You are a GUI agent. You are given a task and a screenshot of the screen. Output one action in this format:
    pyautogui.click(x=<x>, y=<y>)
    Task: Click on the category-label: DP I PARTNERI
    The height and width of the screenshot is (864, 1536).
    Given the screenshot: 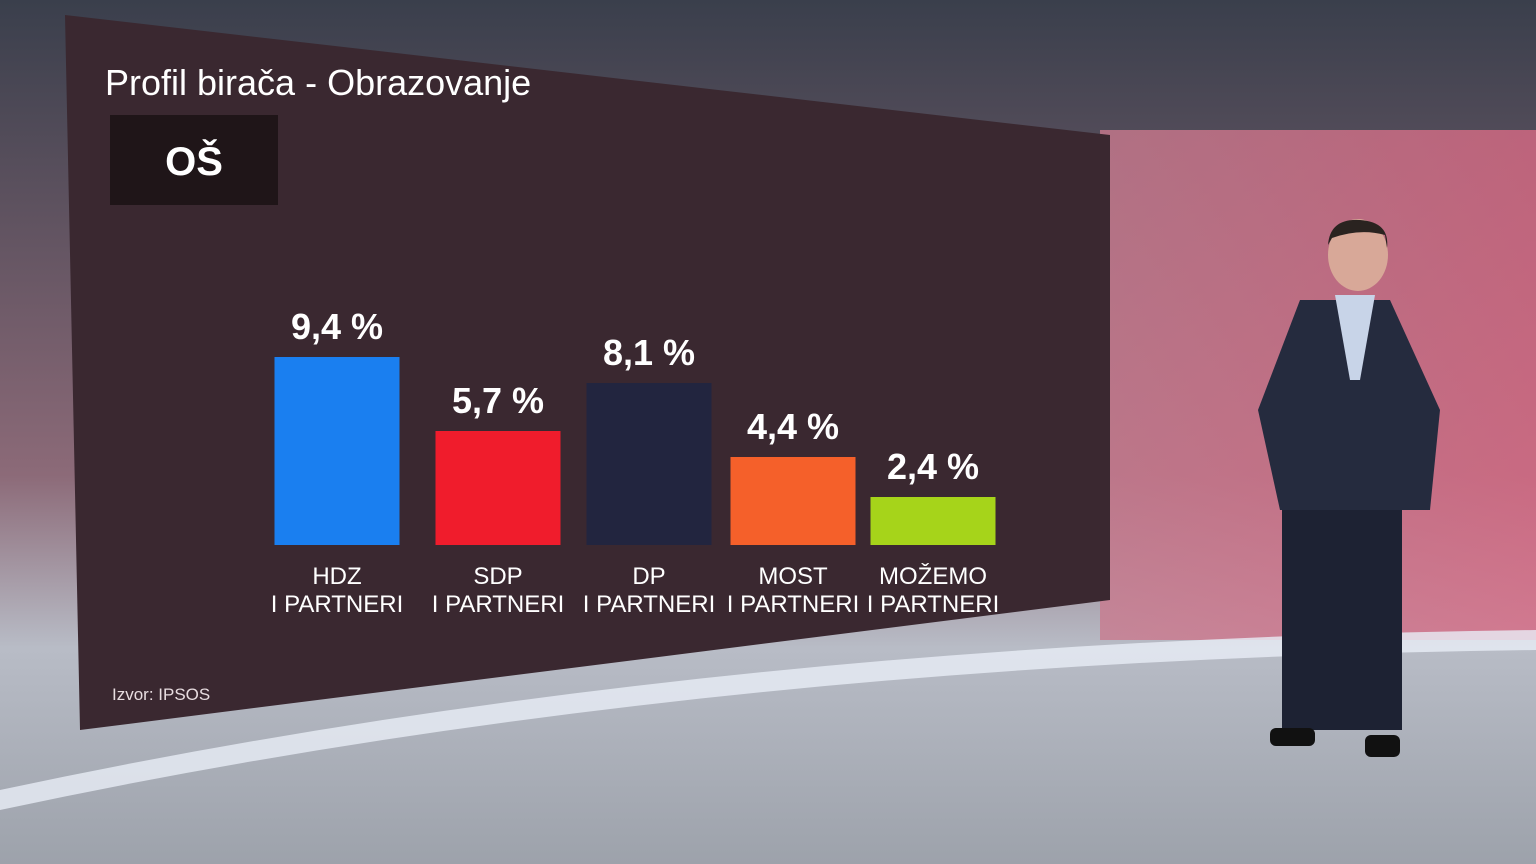 What is the action you would take?
    pyautogui.click(x=649, y=590)
    